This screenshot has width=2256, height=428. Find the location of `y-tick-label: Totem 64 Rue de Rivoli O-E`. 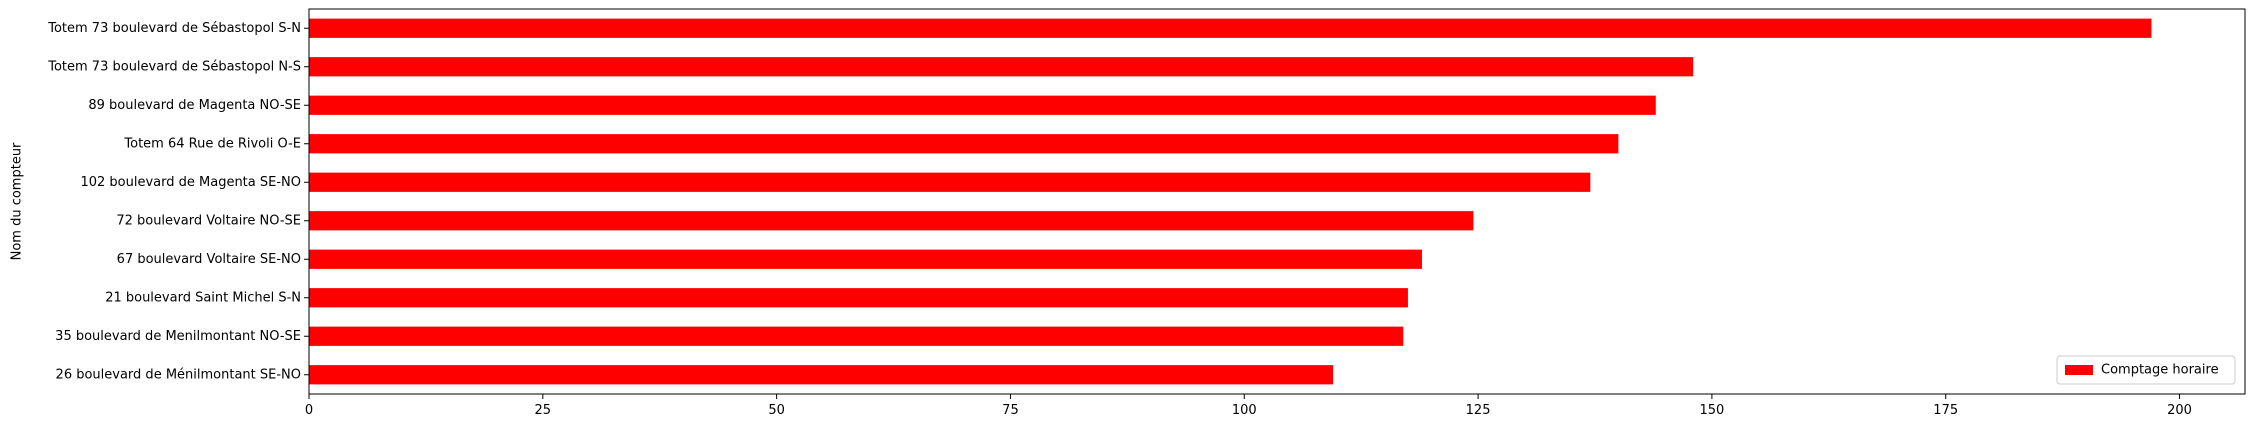

y-tick-label: Totem 64 Rue de Rivoli O-E is located at coordinates (212, 143).